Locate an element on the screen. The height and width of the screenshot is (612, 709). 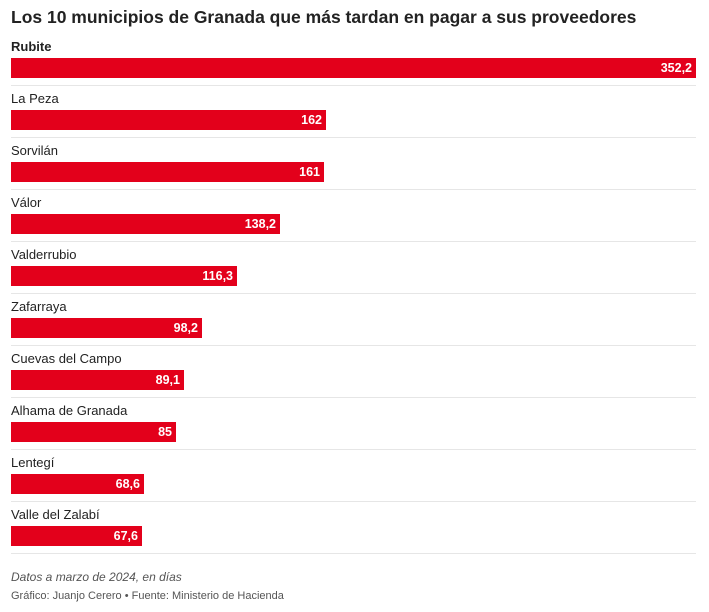
bar-category-label: Cuevas del Campo is located at coordinates (66, 358).